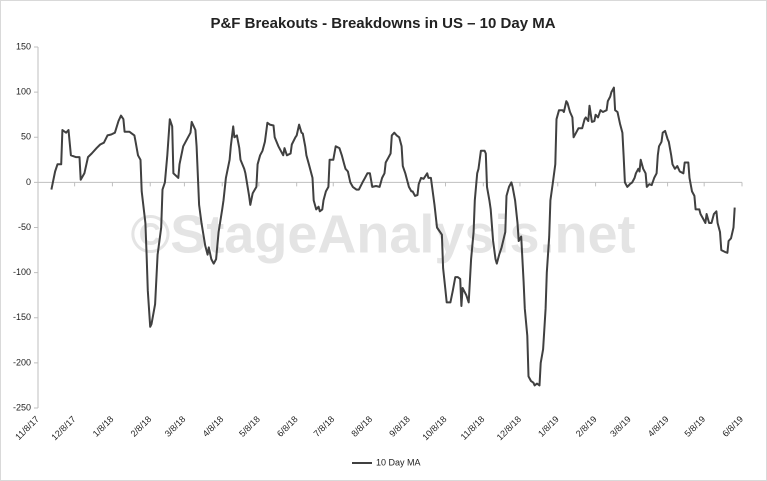  What do you see at coordinates (22, 407) in the screenshot?
I see `y-tick-label: -250` at bounding box center [22, 407].